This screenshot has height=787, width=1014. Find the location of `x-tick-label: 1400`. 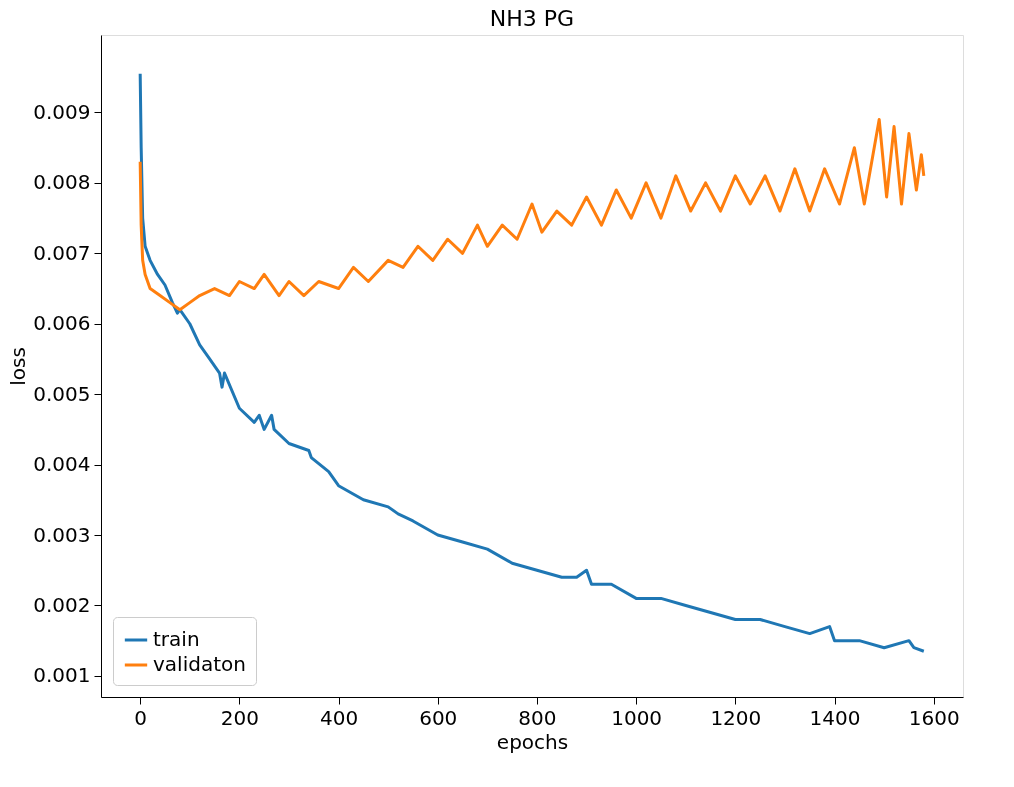

x-tick-label: 1400 is located at coordinates (835, 717).